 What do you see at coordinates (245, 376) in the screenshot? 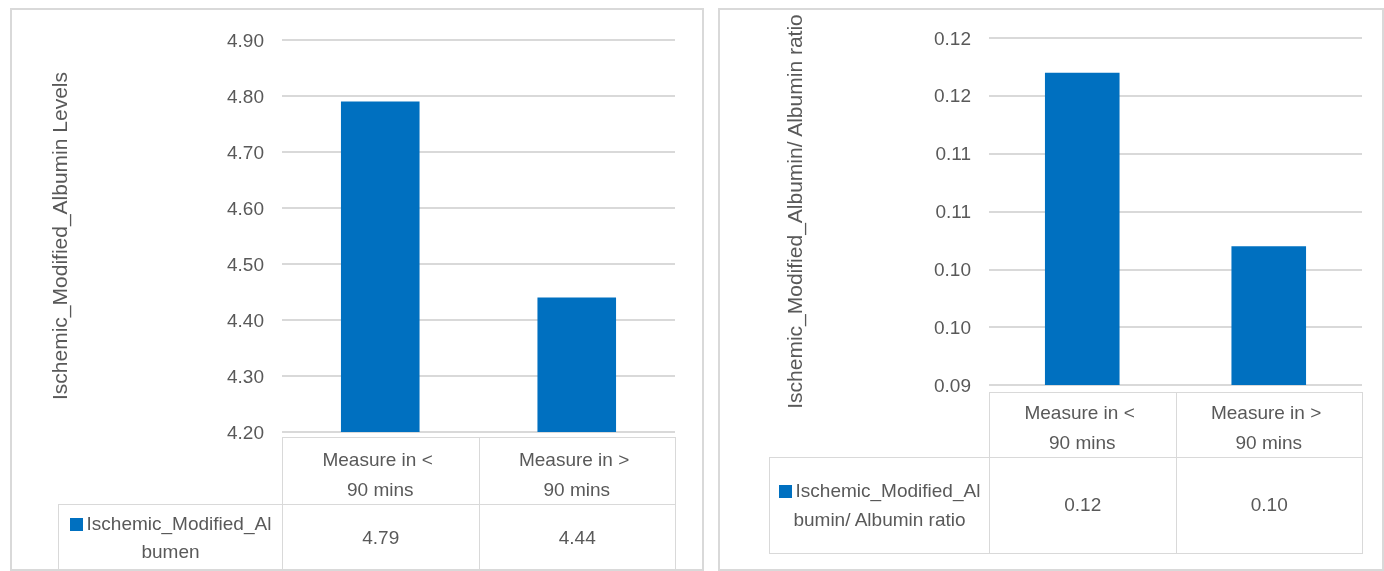
I see `y-tick-label: 4.30` at bounding box center [245, 376].